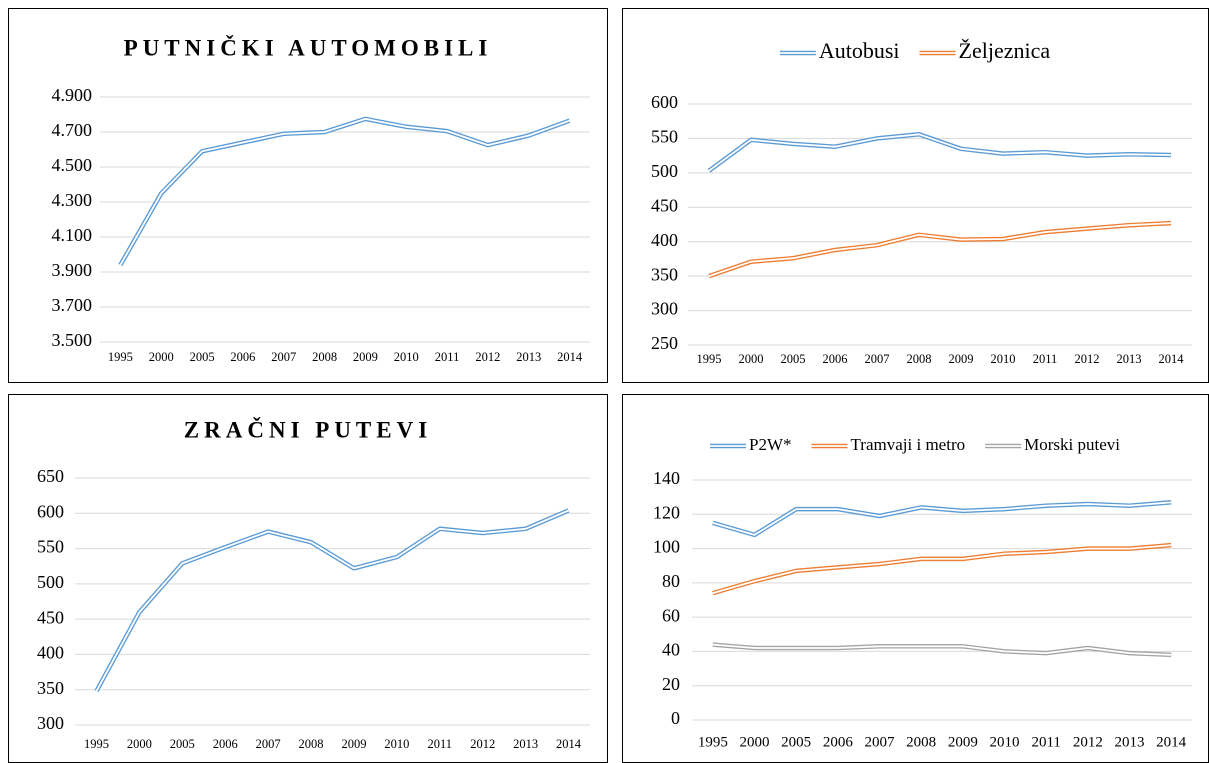  Describe the element at coordinates (666, 547) in the screenshot. I see `y-tick-label: 100` at that location.